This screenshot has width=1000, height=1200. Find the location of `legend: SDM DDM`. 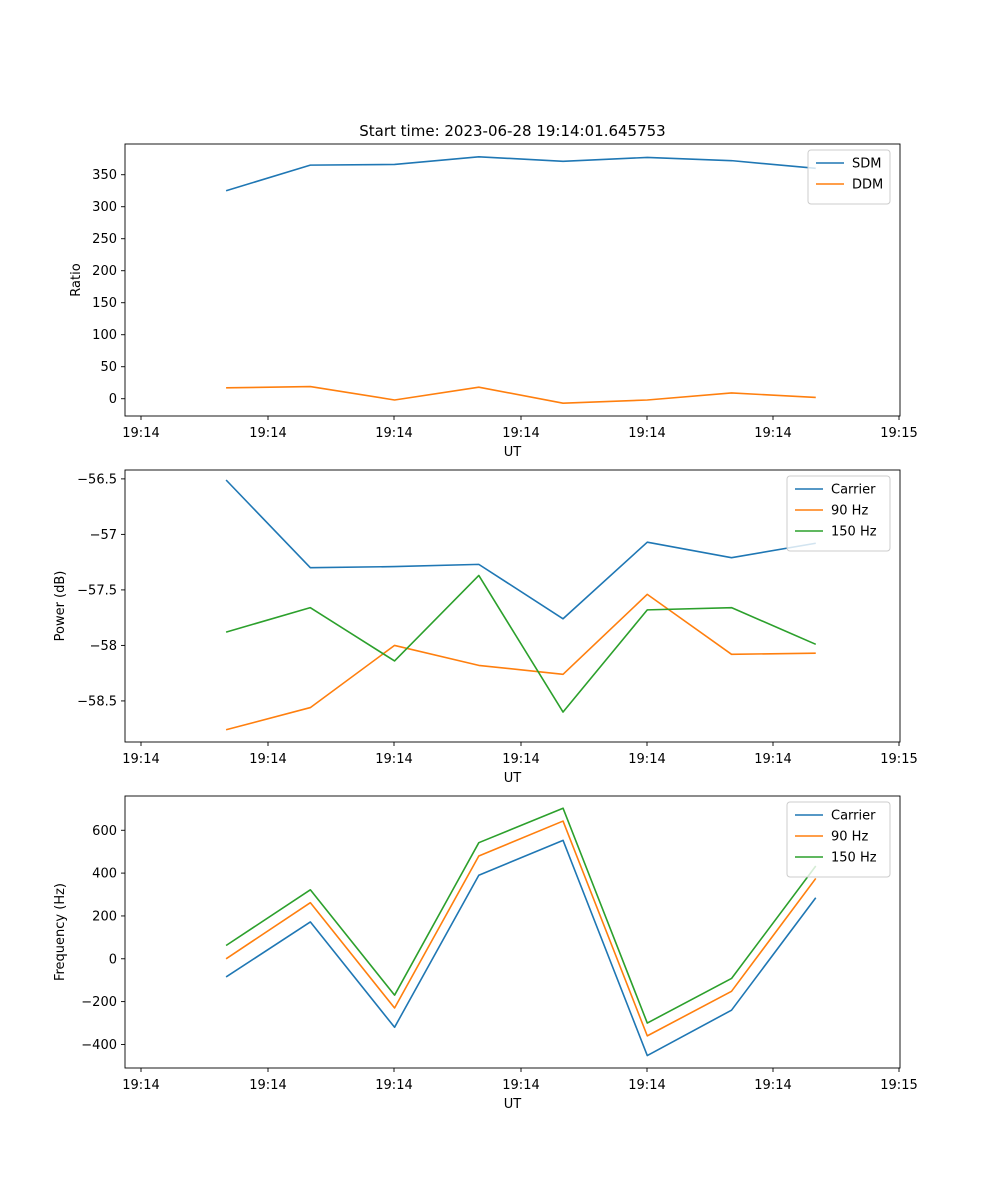

legend: SDM DDM is located at coordinates (849, 177).